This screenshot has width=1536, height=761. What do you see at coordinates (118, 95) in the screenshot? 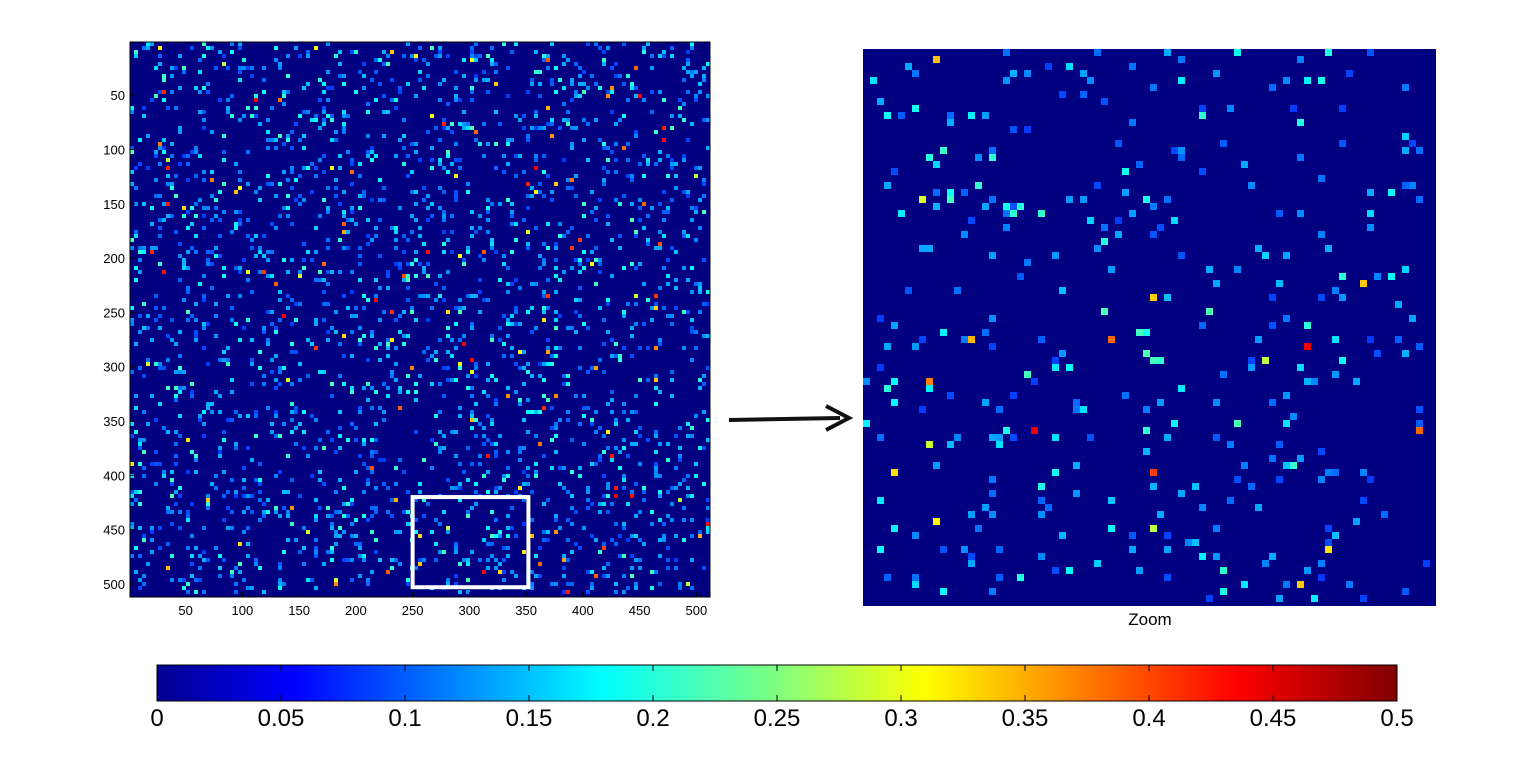
I see `main-y-tick-label: 50` at bounding box center [118, 95].